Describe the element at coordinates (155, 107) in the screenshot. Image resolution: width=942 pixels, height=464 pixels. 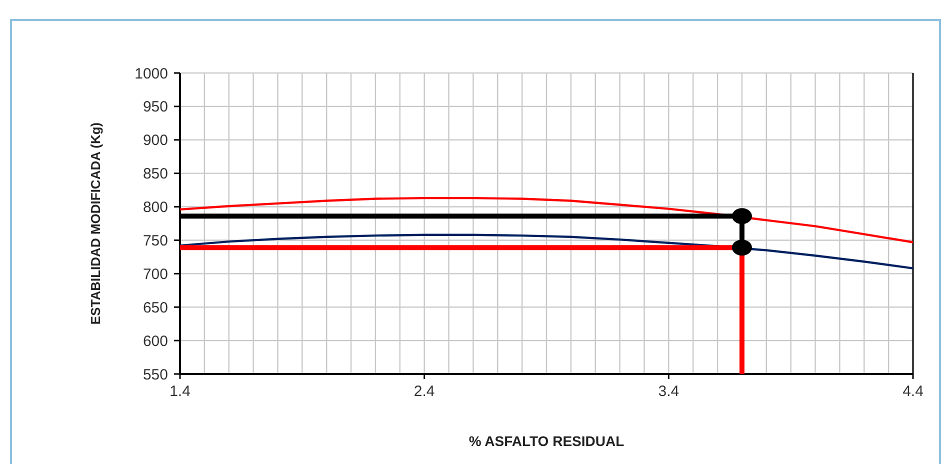
I see `y-tick-label: 950` at that location.